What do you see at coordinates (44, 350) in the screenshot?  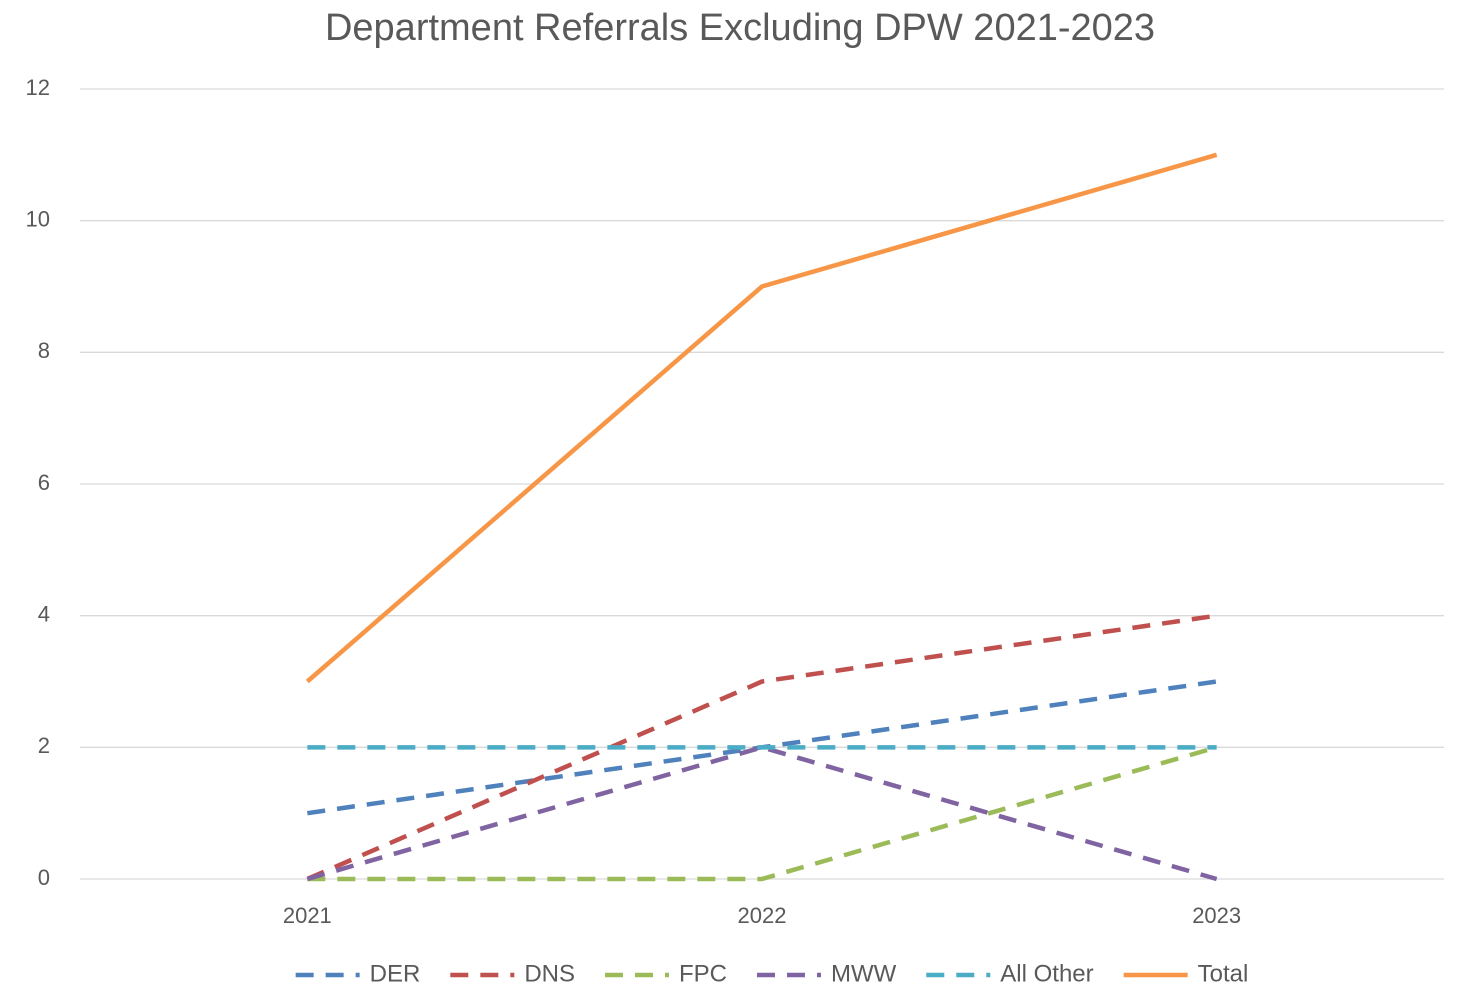 I see `y-tick-label: 8` at bounding box center [44, 350].